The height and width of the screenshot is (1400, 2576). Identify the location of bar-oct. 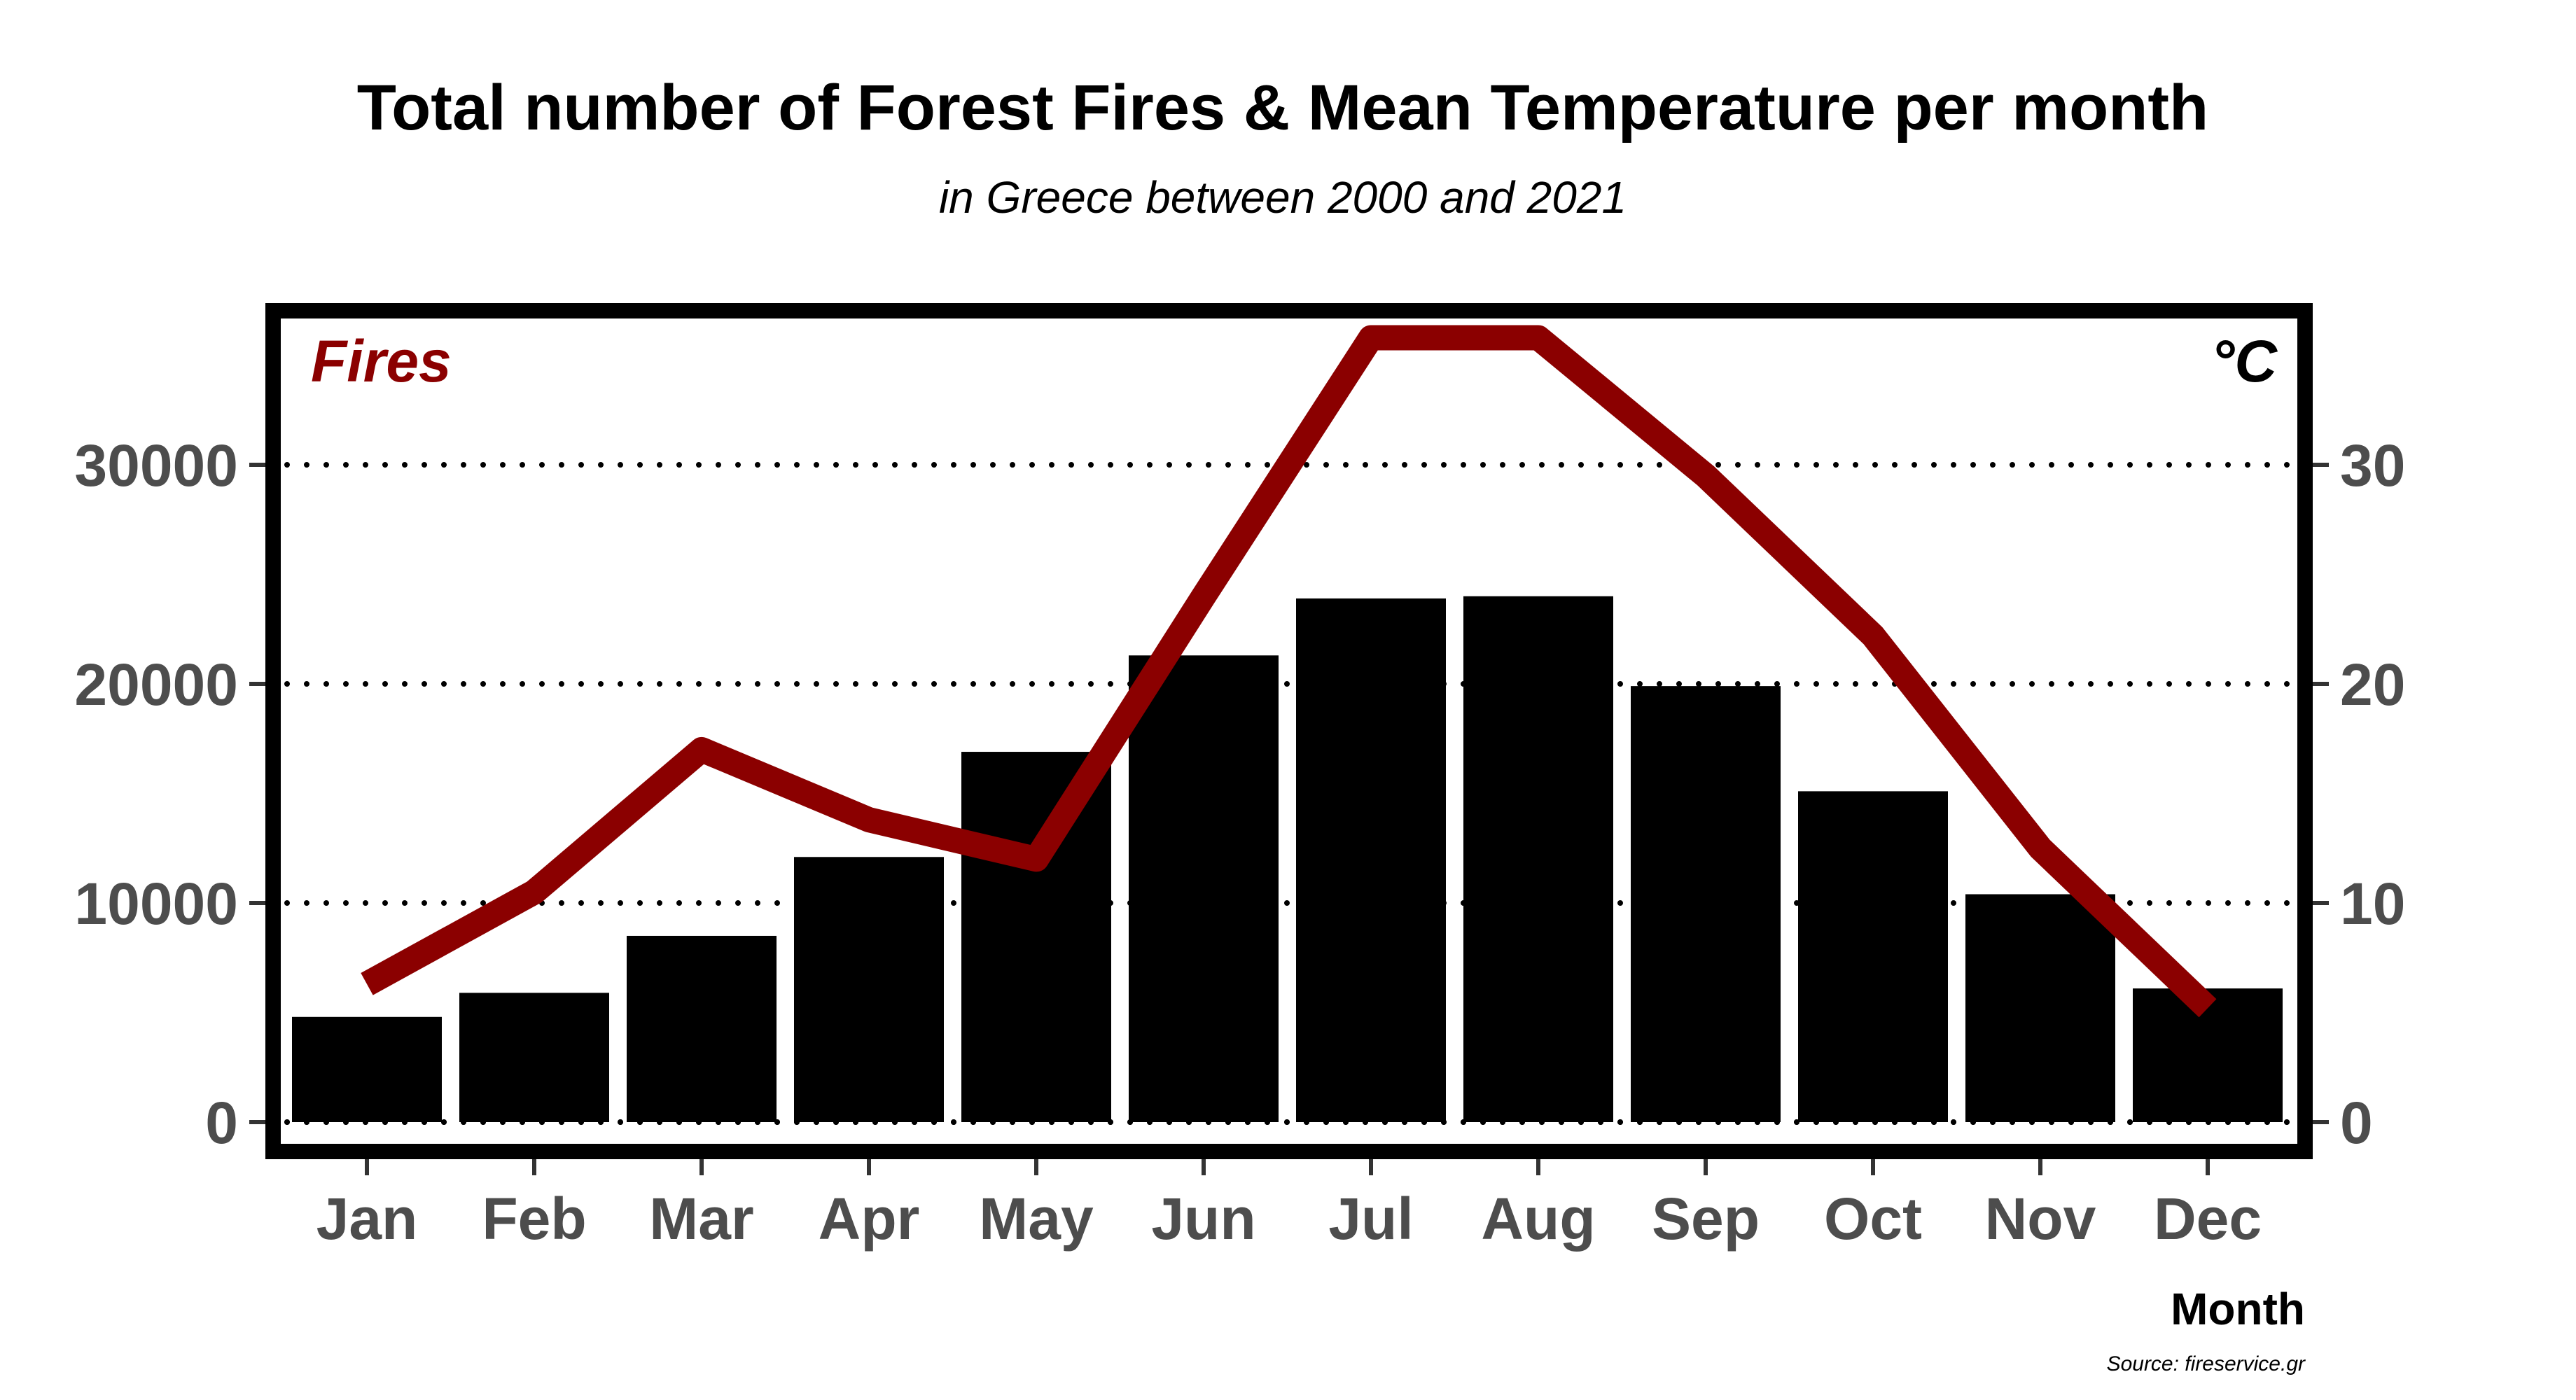
(1873, 956).